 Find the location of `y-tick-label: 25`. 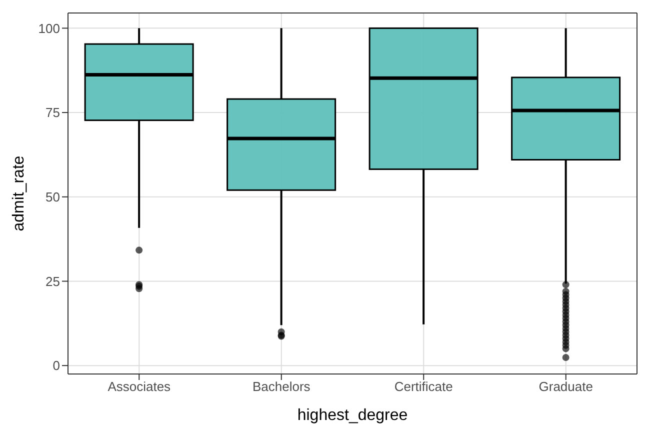

y-tick-label: 25 is located at coordinates (53, 281).